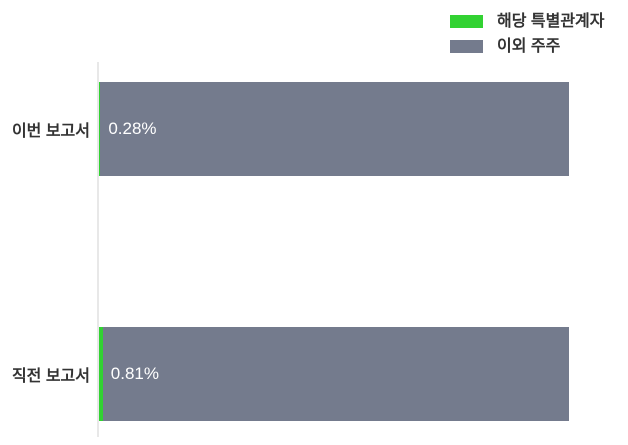 Image resolution: width=628 pixels, height=445 pixels. I want to click on legend-swatch-green, so click(466, 21).